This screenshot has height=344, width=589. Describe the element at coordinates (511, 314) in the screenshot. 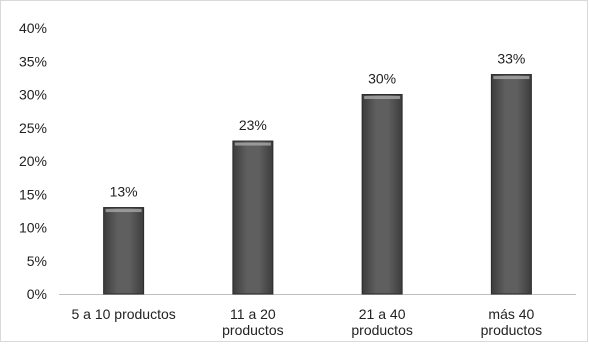

I see `category-label-line: más 40` at that location.